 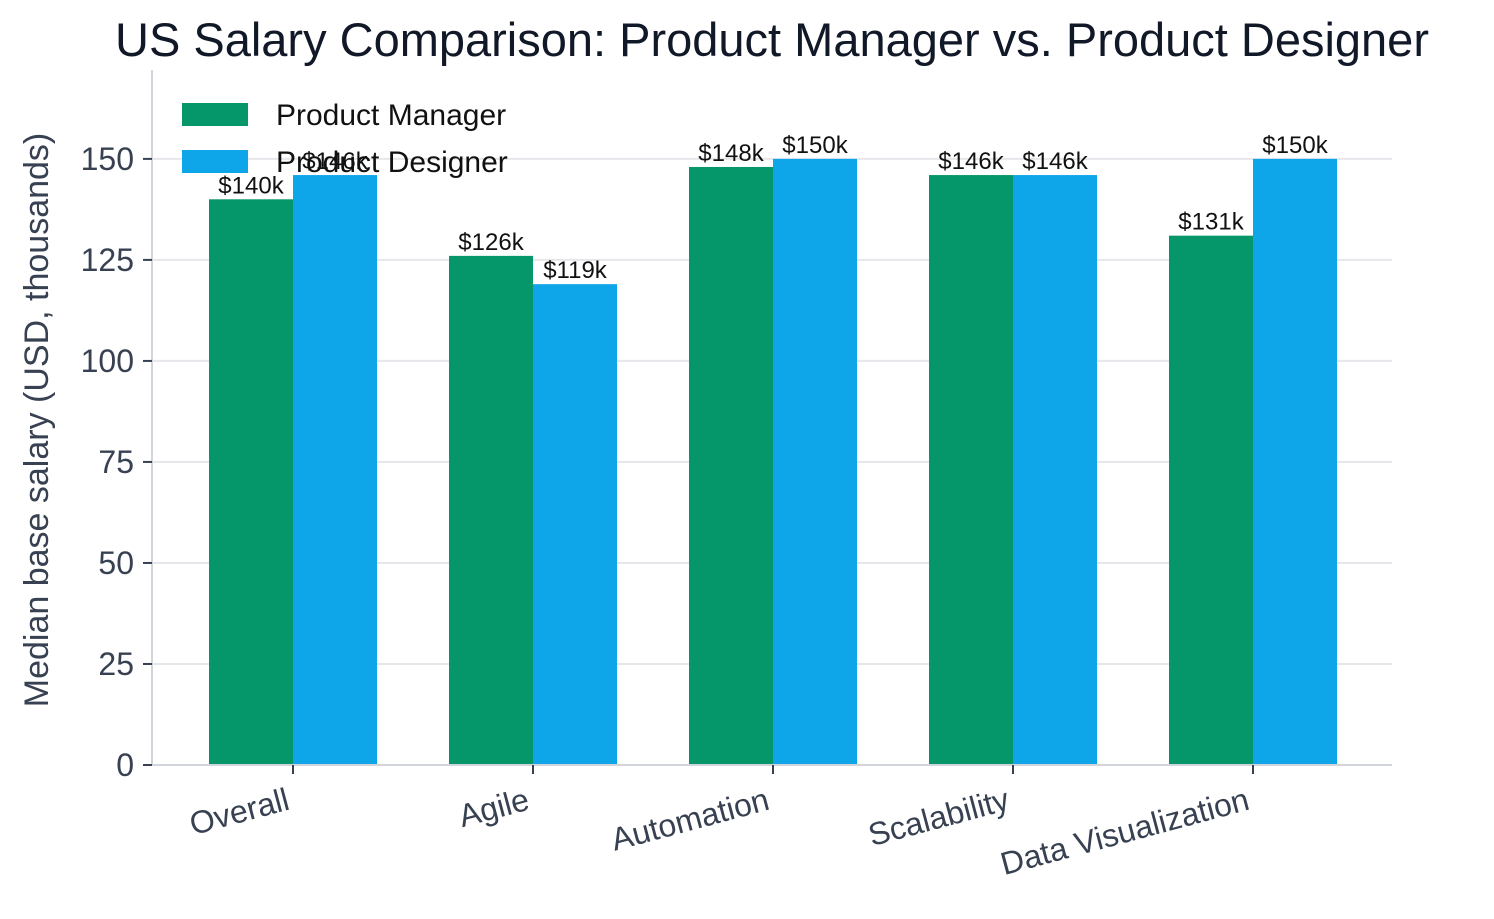 I want to click on y-tick-label: 75, so click(x=116, y=462).